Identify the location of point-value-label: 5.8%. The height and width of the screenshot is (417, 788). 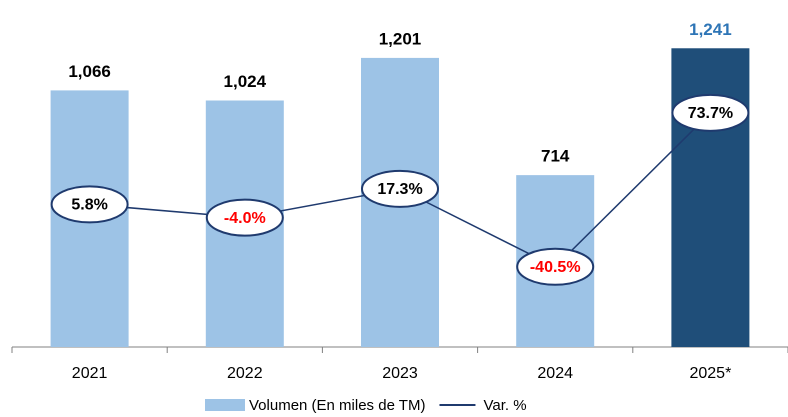
(89, 205).